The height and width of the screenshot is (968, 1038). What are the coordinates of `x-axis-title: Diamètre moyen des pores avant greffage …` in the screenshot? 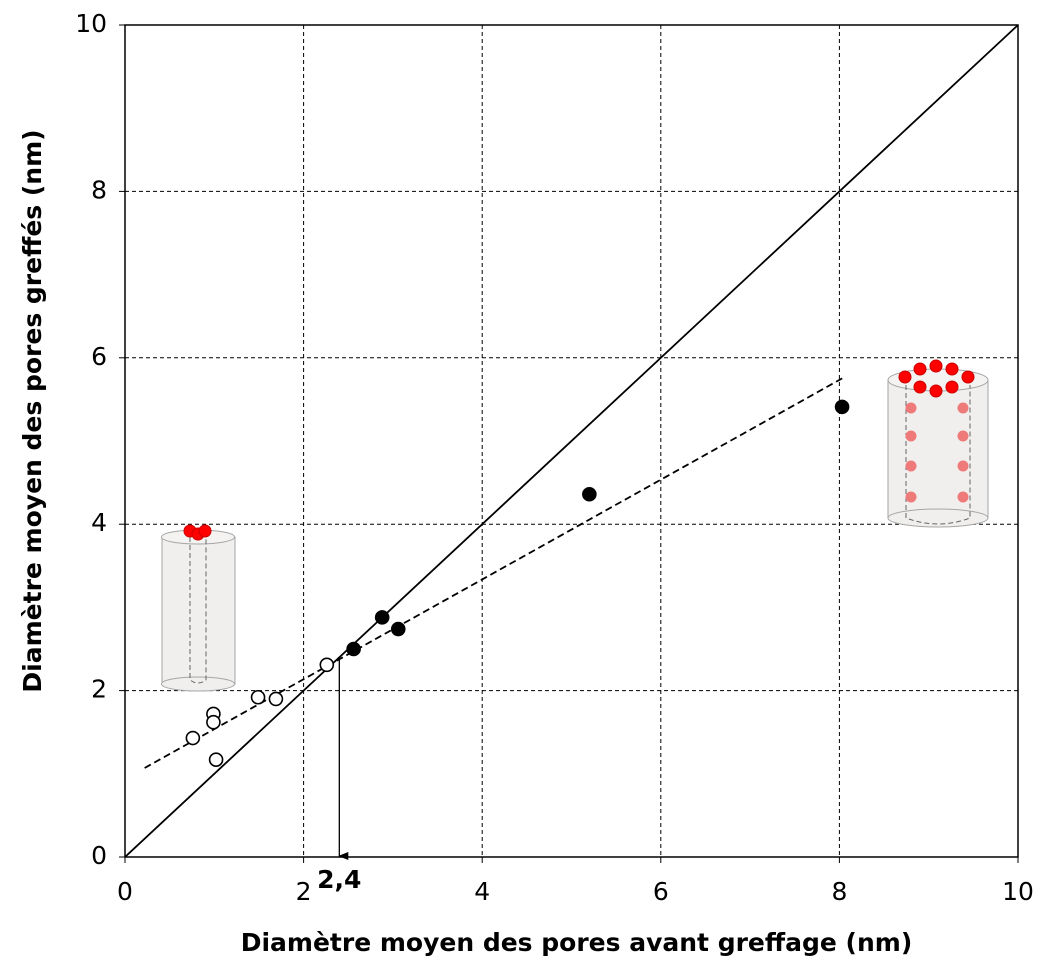 It's located at (577, 942).